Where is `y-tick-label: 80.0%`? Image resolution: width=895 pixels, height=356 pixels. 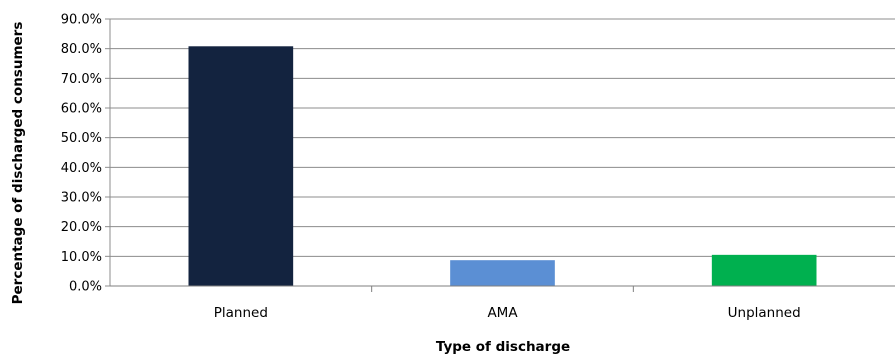 y-tick-label: 80.0% is located at coordinates (81, 49).